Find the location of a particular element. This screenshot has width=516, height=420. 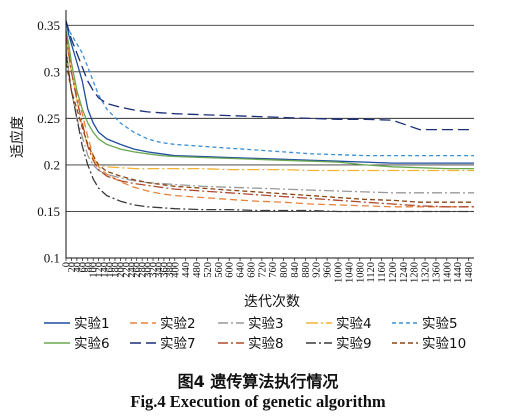

x-tick-label: 1320 is located at coordinates (426, 272).